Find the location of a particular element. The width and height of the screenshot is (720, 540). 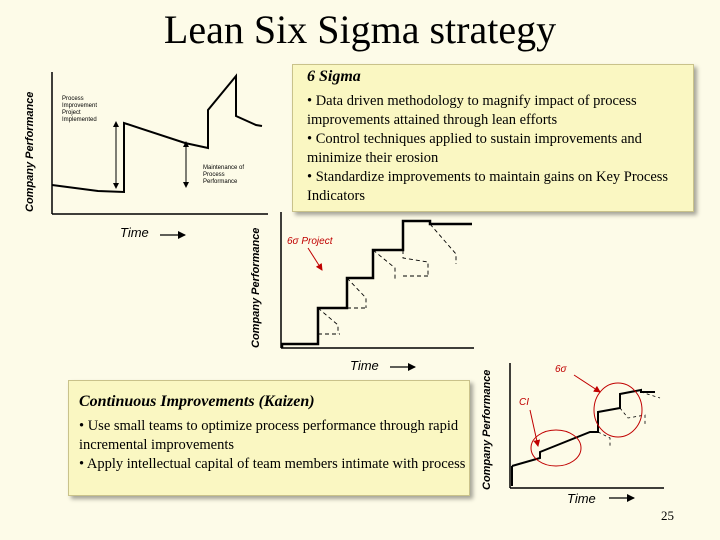

diagram2-xlabel: Time is located at coordinates (364, 365).